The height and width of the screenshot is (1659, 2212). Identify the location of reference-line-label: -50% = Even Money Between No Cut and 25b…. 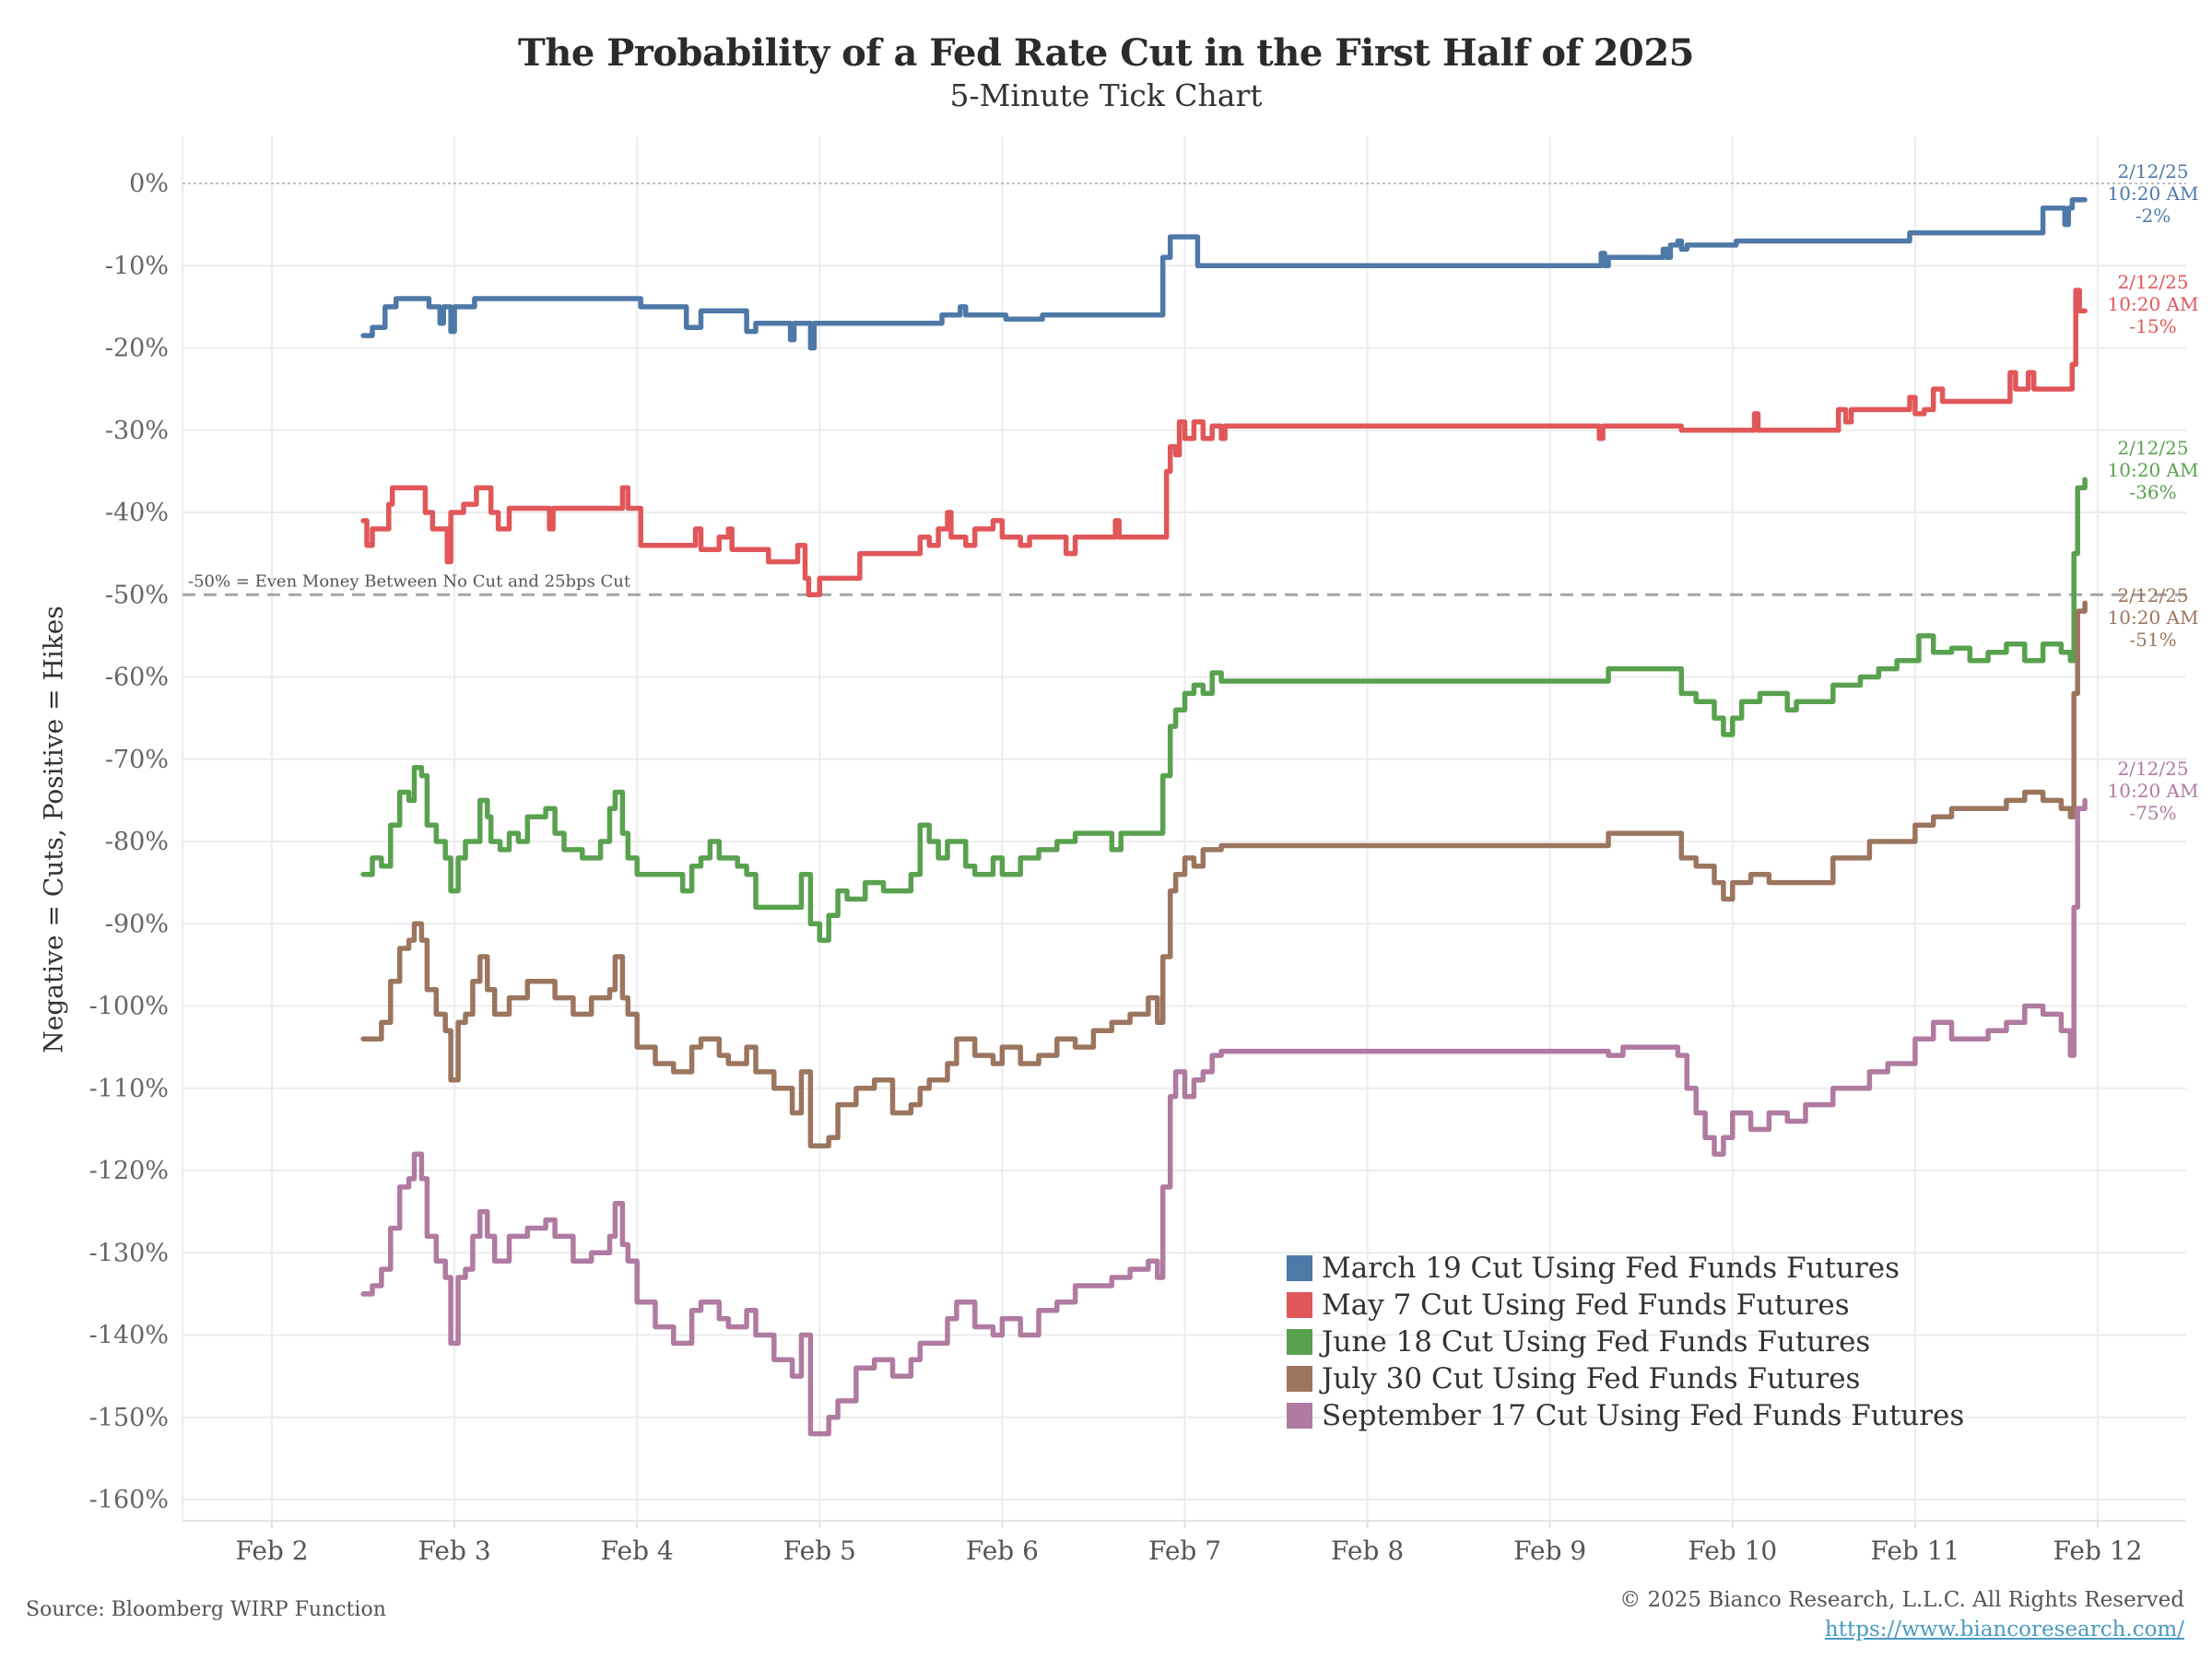
(409, 581).